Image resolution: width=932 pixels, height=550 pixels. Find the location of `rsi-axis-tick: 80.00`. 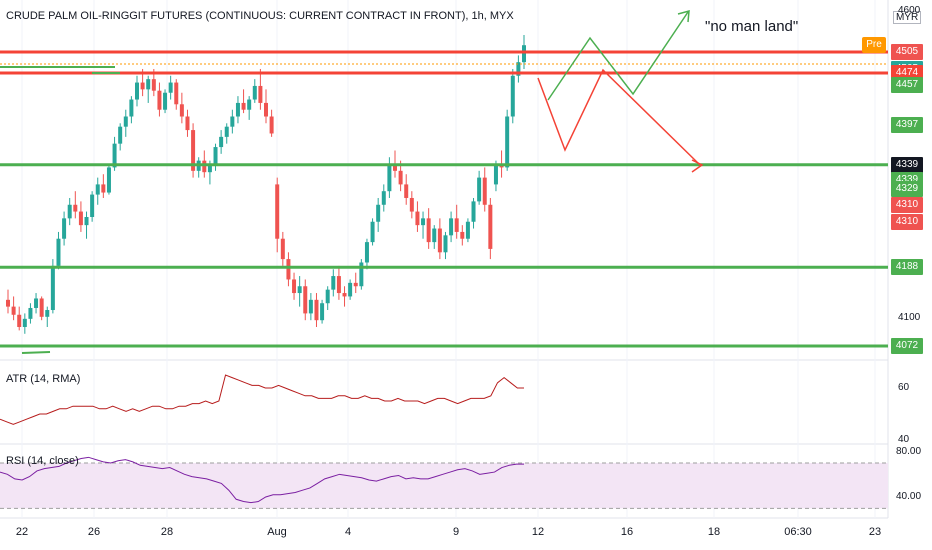

rsi-axis-tick: 80.00 is located at coordinates (909, 451).